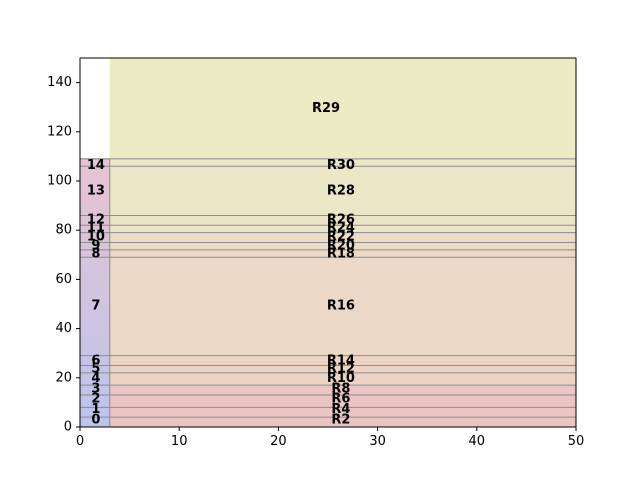 The height and width of the screenshot is (480, 640). Describe the element at coordinates (96, 165) in the screenshot. I see `left-region-label: 14` at that location.